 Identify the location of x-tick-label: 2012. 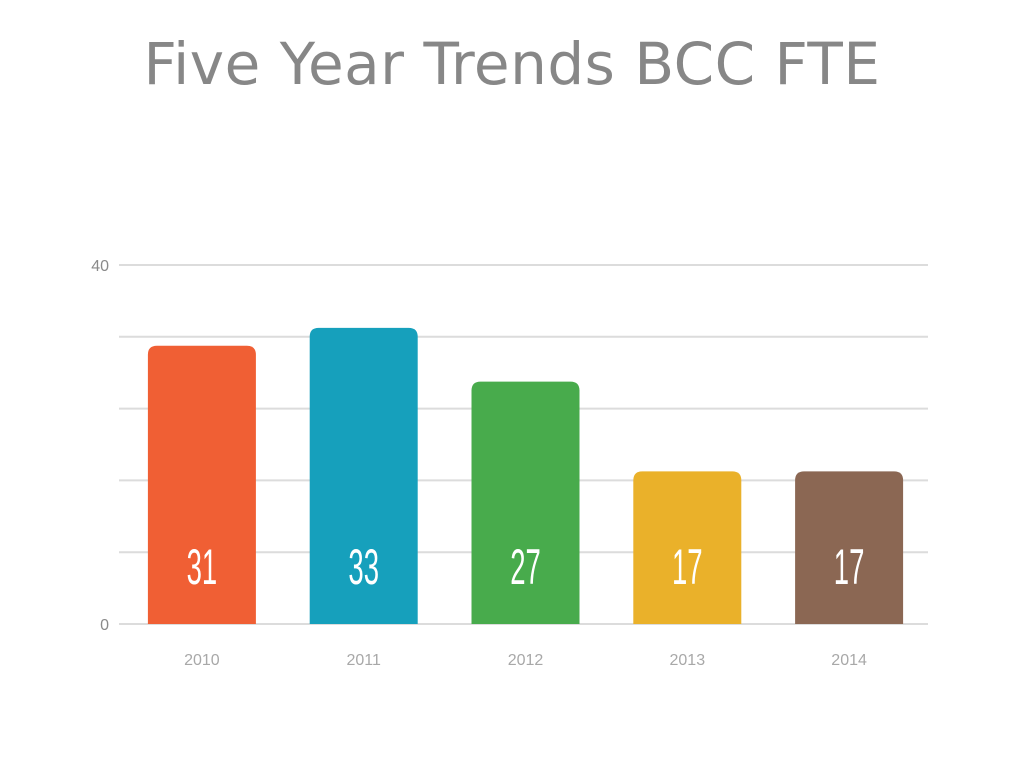
(526, 660).